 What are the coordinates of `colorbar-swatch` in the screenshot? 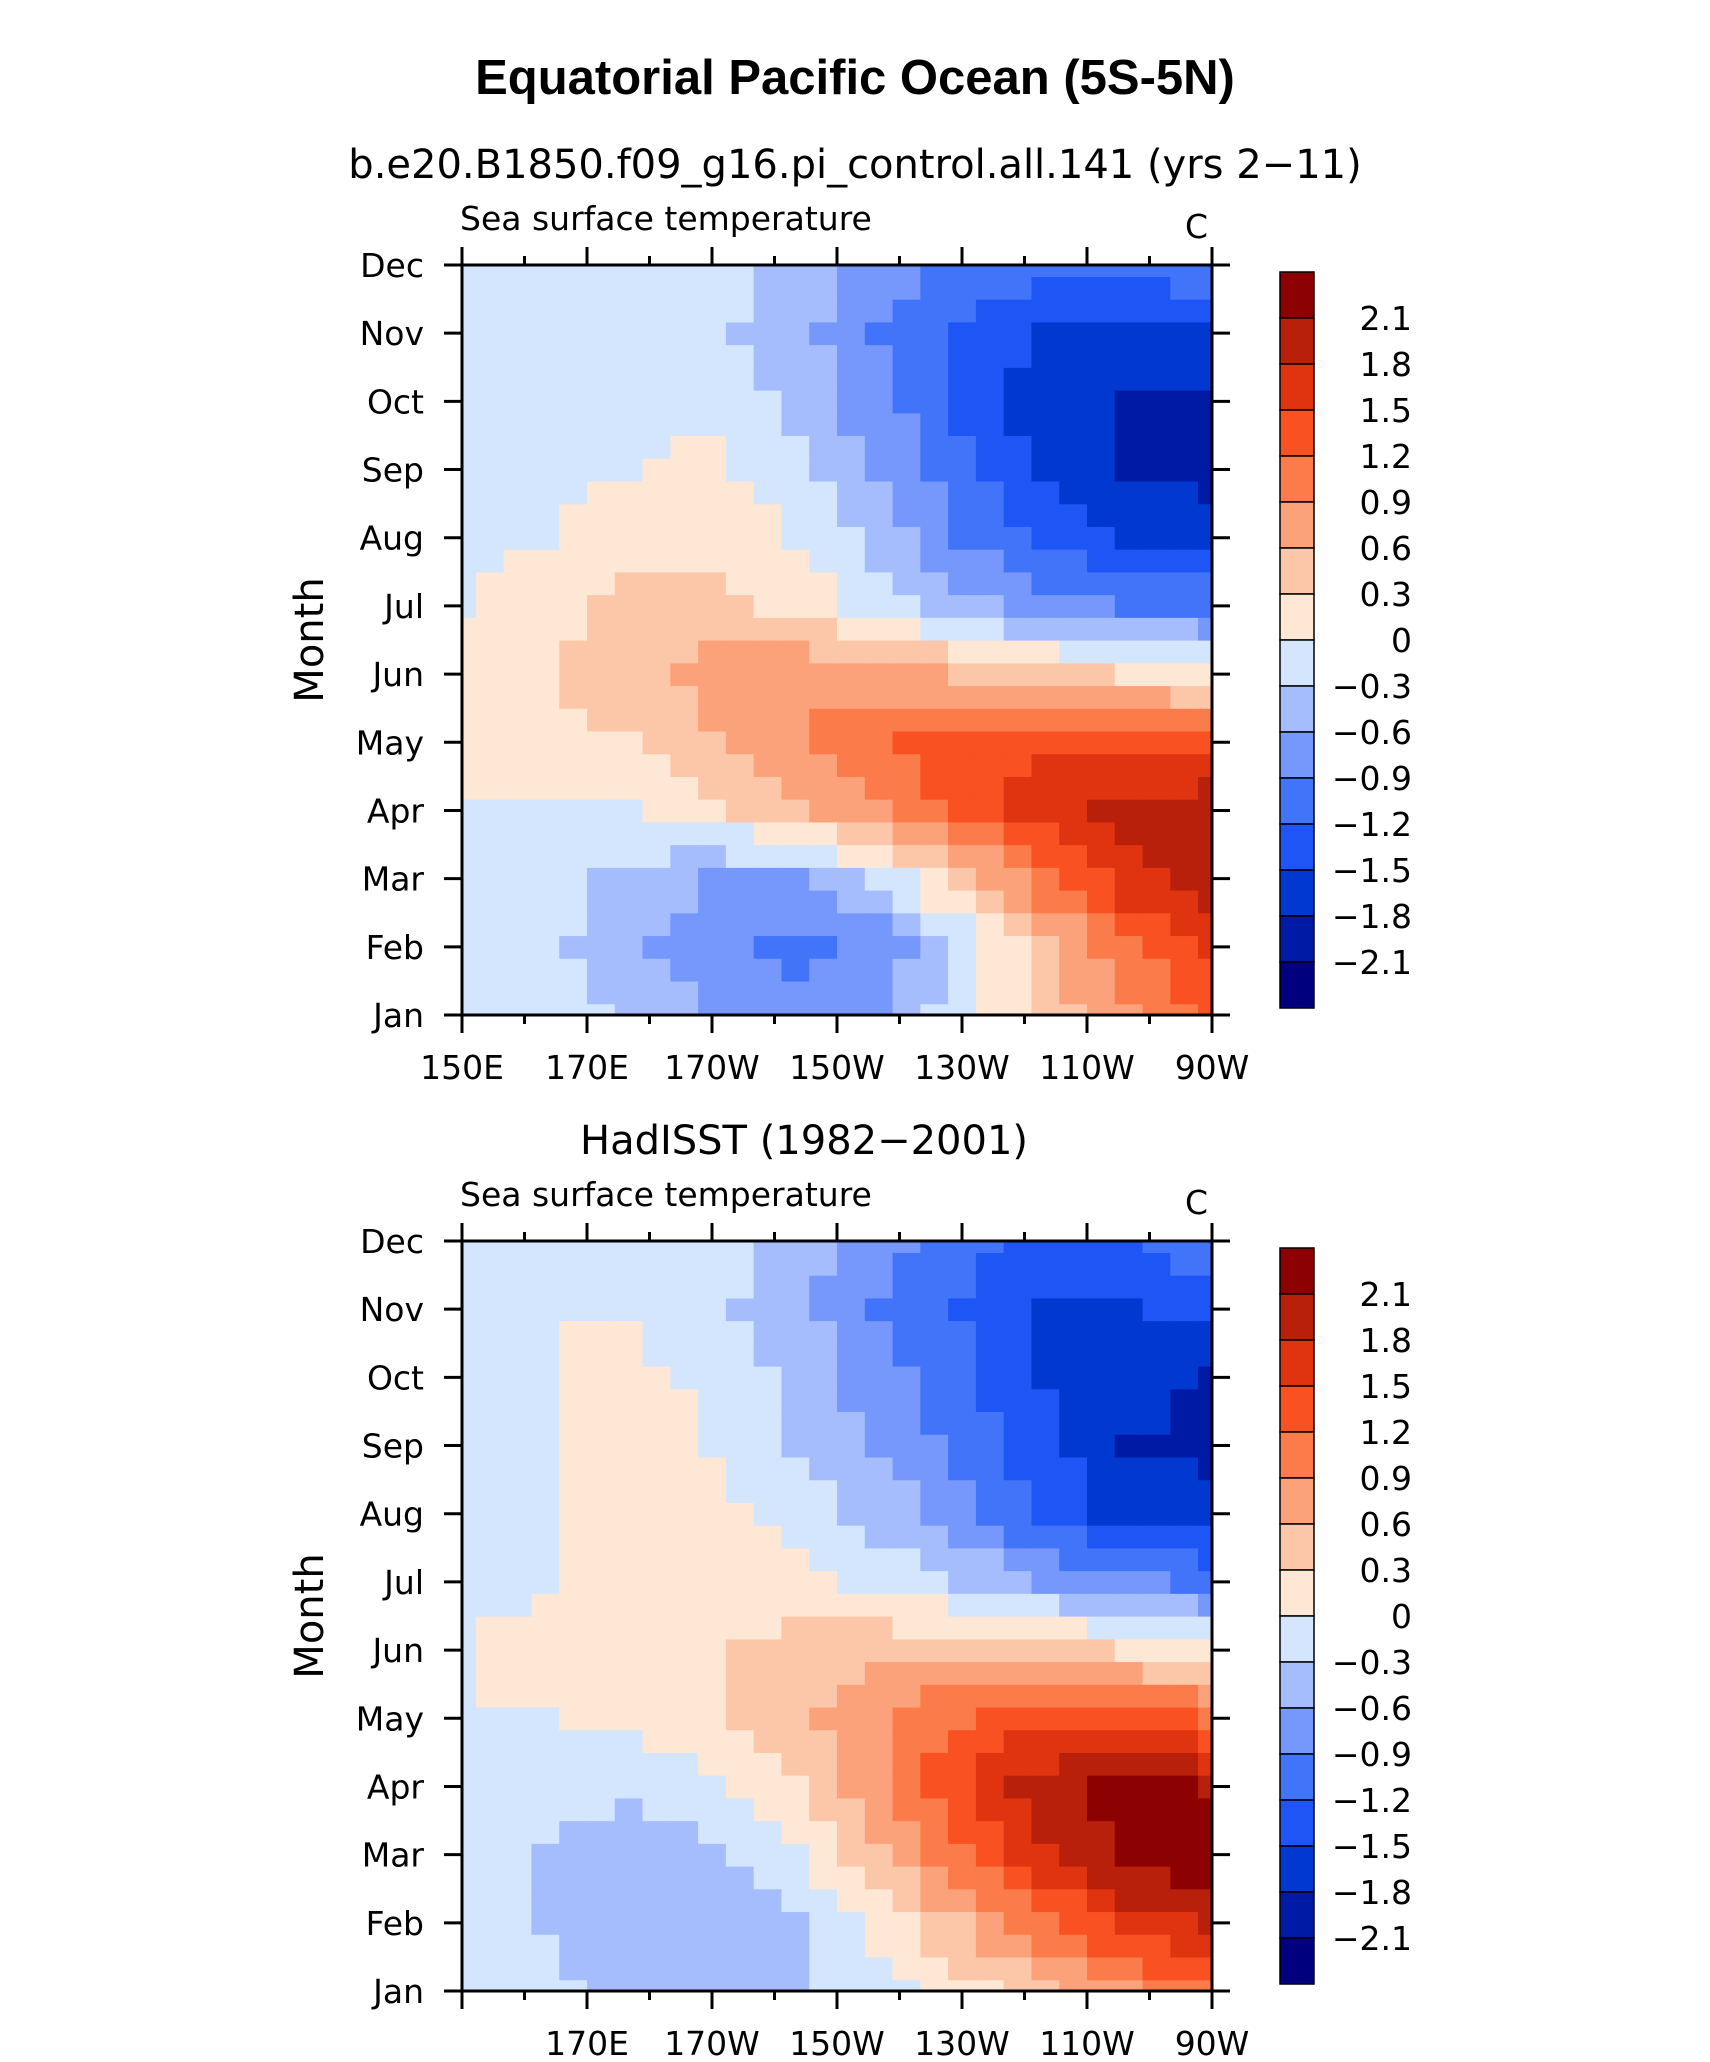 It's located at (1297, 847).